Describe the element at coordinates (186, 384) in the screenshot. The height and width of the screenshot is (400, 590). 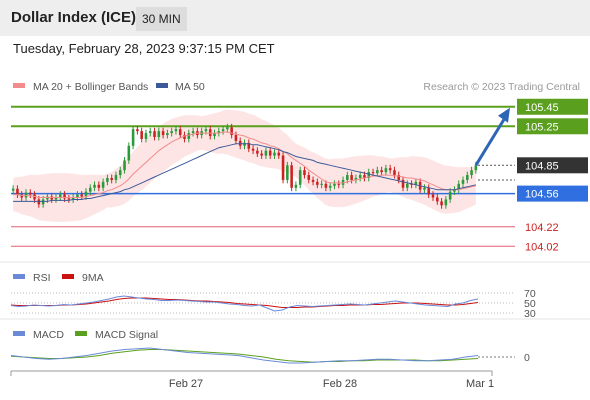
I see `x-tick-label: Feb 27` at that location.